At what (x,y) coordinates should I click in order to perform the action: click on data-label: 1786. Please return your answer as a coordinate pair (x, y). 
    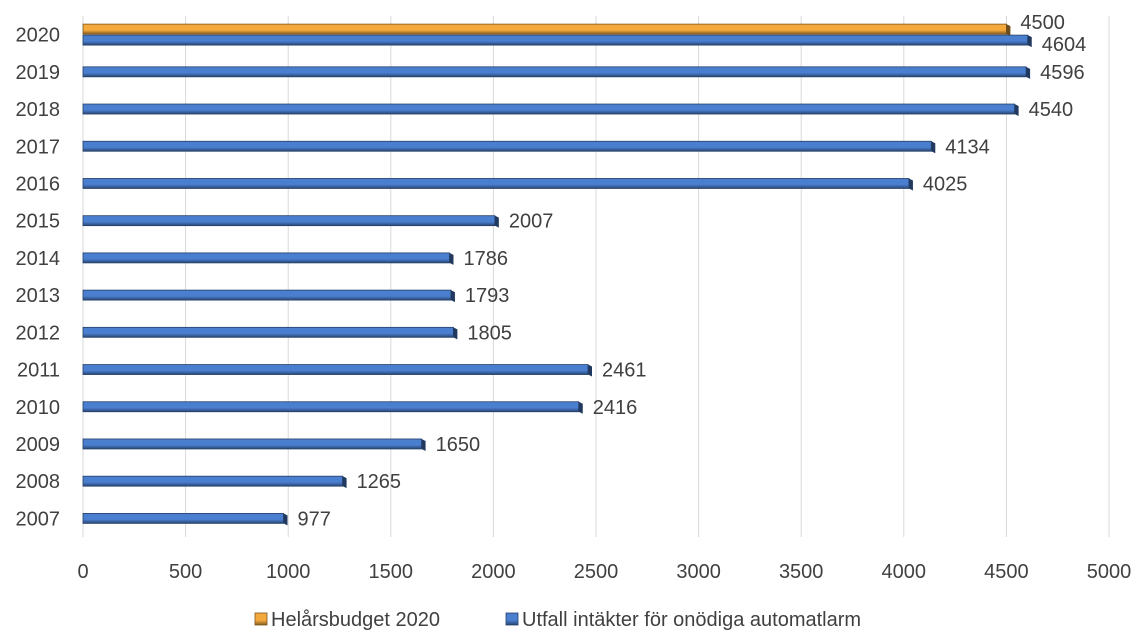
    Looking at the image, I should click on (485, 259).